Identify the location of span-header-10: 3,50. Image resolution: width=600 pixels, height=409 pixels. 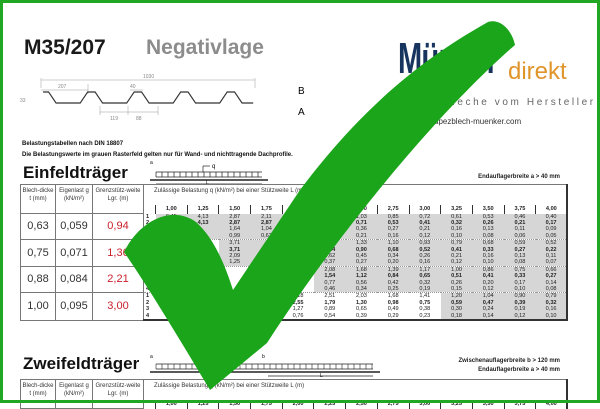
(488, 209).